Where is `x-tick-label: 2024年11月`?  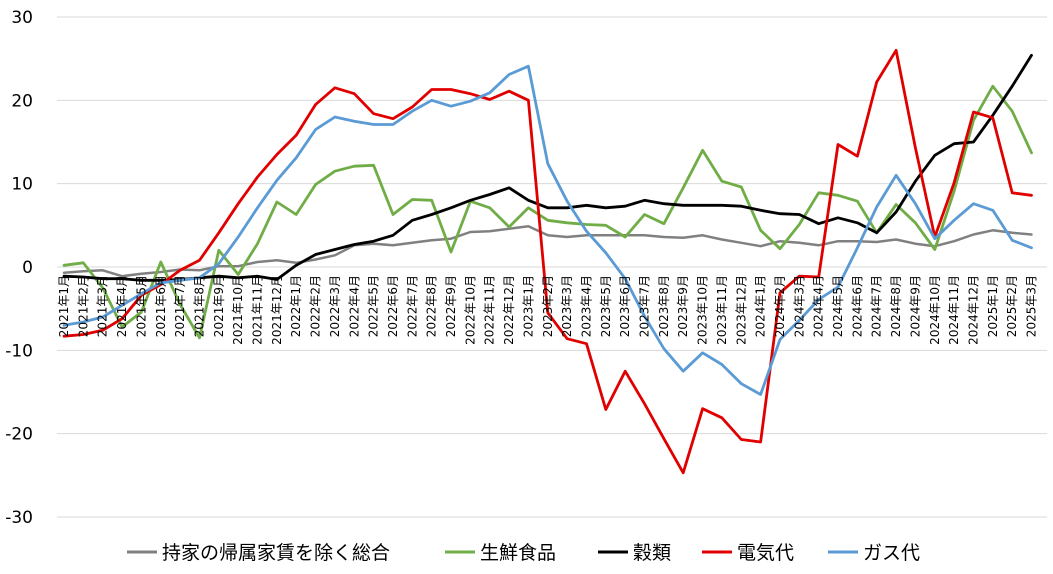 x-tick-label: 2024年11月 is located at coordinates (954, 310).